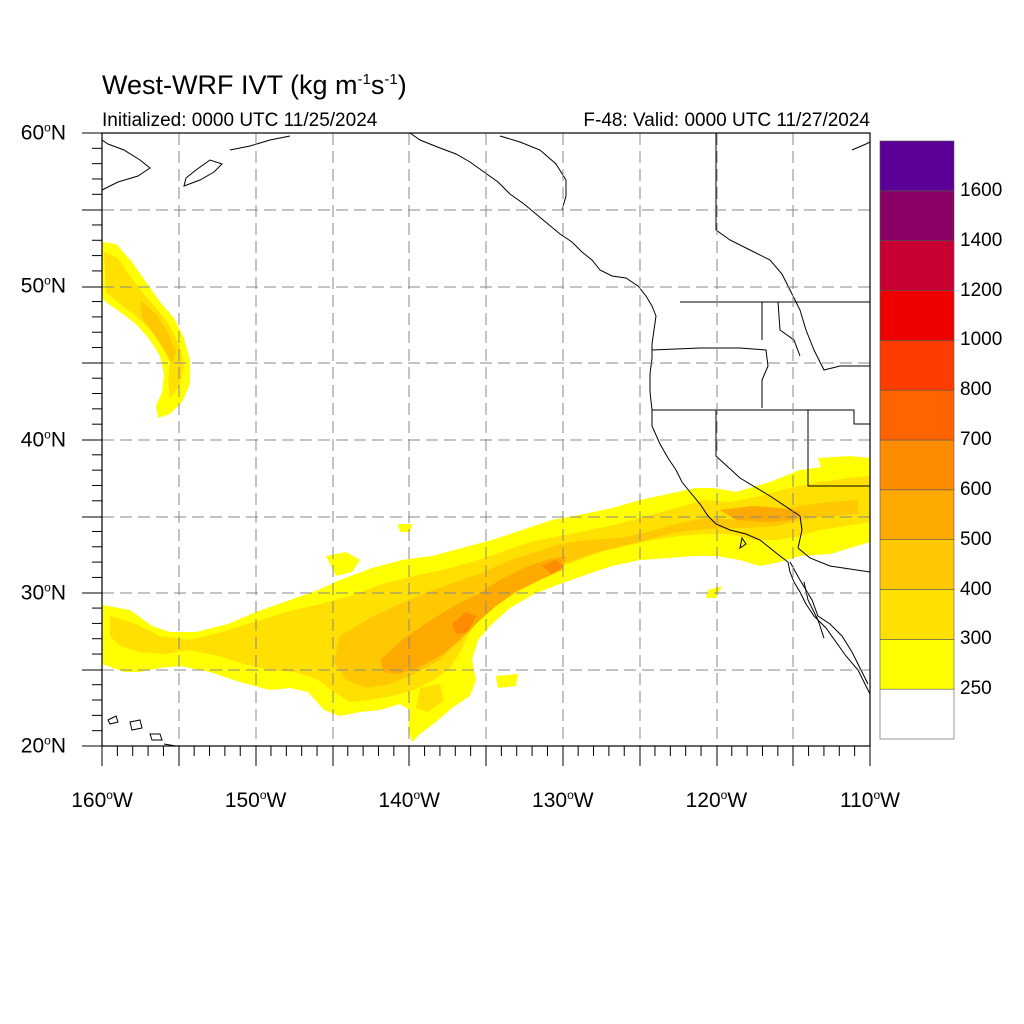  What do you see at coordinates (146, 330) in the screenshot?
I see `ivt-plume-northwest` at bounding box center [146, 330].